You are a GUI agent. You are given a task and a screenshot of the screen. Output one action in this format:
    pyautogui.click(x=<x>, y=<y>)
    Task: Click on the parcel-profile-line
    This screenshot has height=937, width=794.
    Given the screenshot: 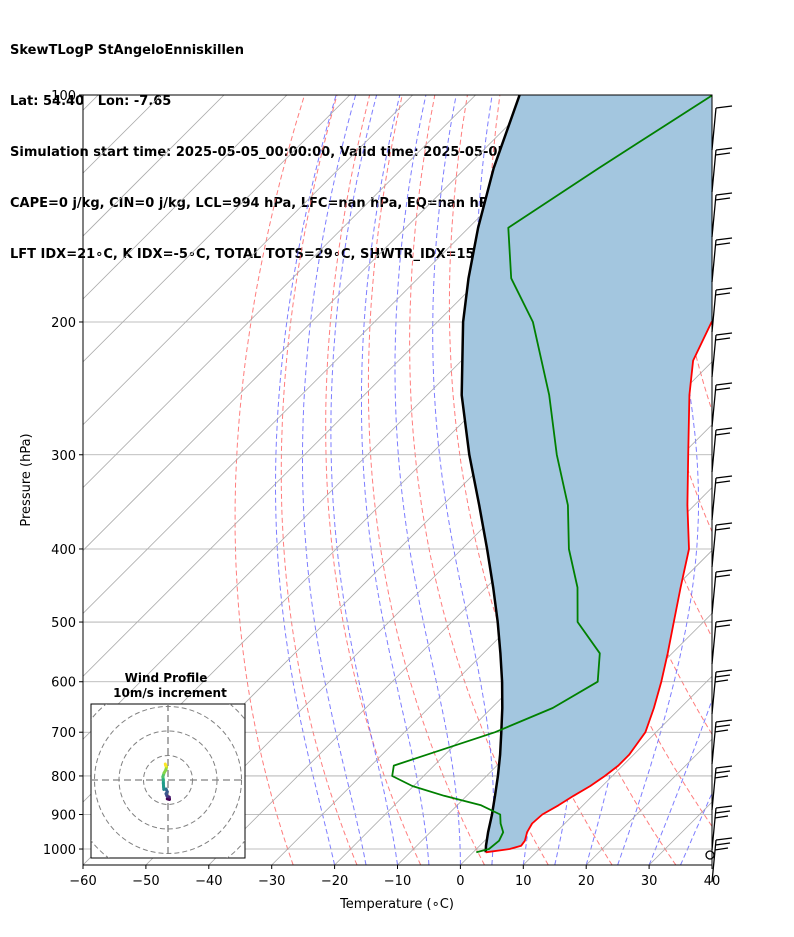 What is the action you would take?
    pyautogui.click(x=490, y=474)
    